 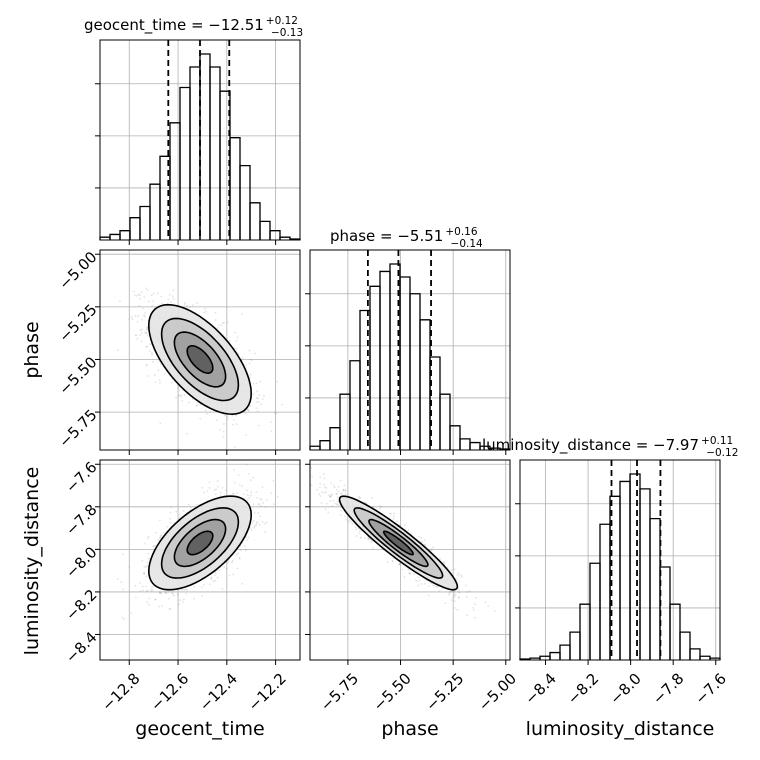 I want to click on x-axis-label-geocent-time: geocent_time, so click(x=199, y=729).